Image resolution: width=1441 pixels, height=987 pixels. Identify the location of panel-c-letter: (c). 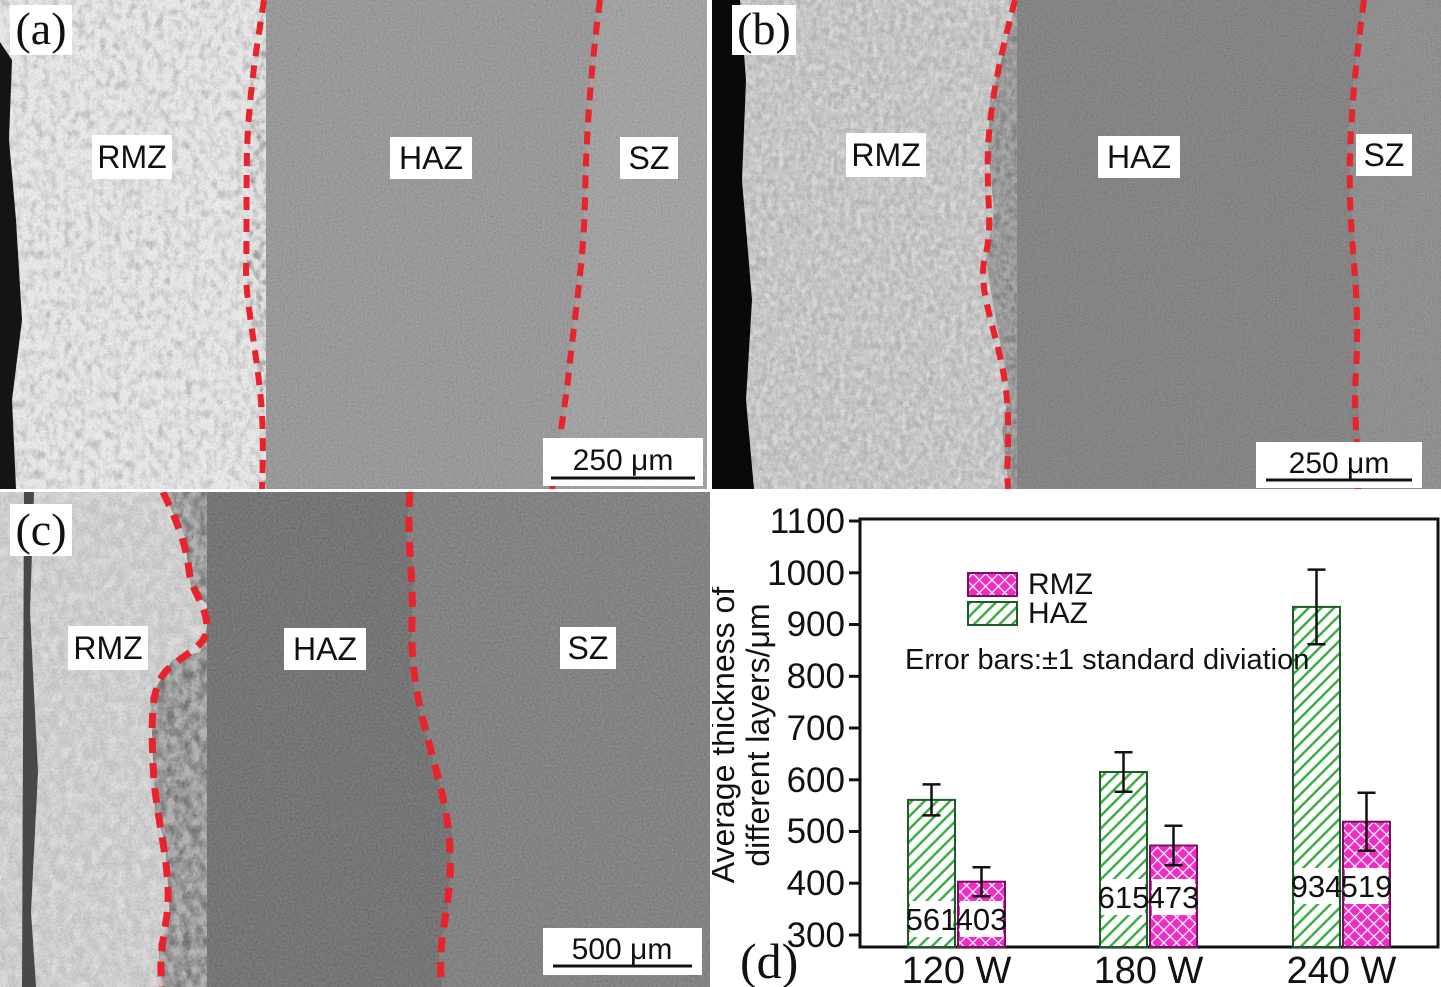
(41, 530).